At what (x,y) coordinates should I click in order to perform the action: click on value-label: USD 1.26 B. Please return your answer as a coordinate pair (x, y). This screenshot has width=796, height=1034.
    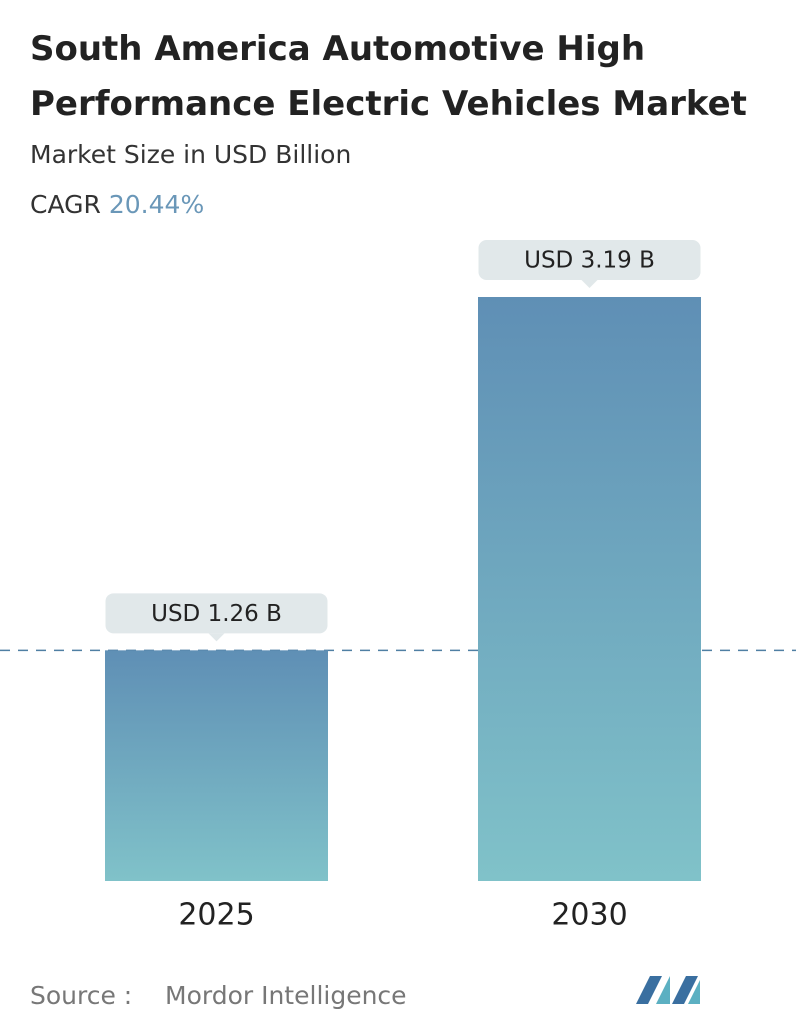
    Looking at the image, I should click on (216, 614).